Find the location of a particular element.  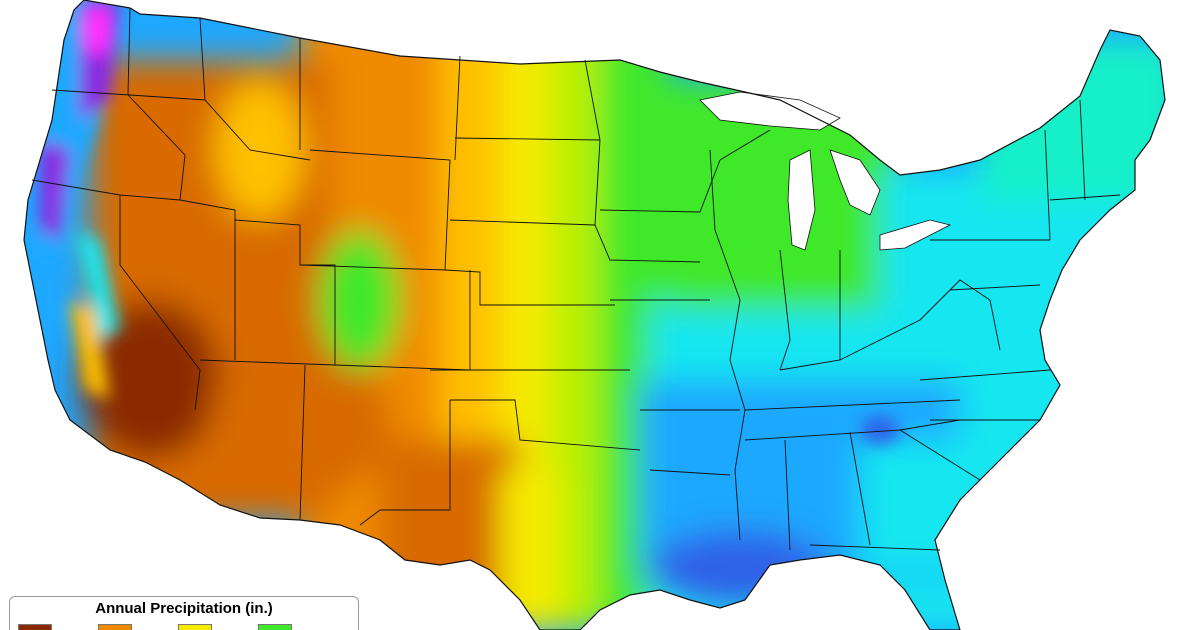

ma-border is located at coordinates (1085, 197).